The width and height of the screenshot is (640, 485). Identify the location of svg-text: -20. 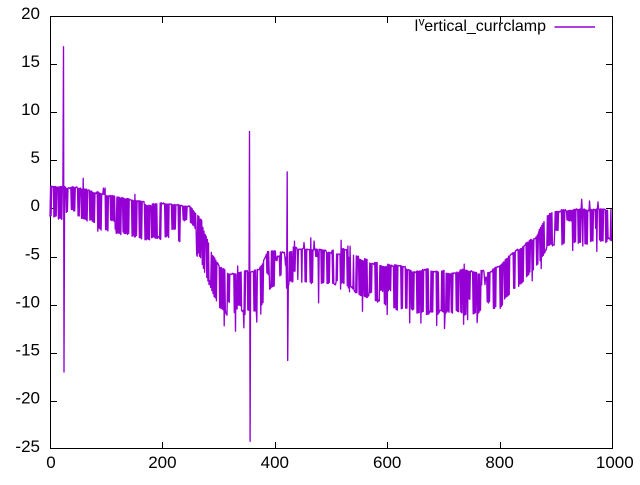
(27, 398).